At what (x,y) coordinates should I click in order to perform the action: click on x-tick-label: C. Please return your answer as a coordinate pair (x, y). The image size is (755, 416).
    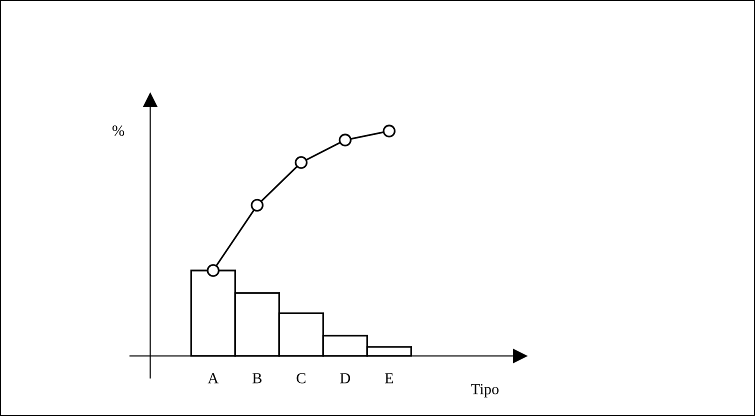
    Looking at the image, I should click on (301, 378).